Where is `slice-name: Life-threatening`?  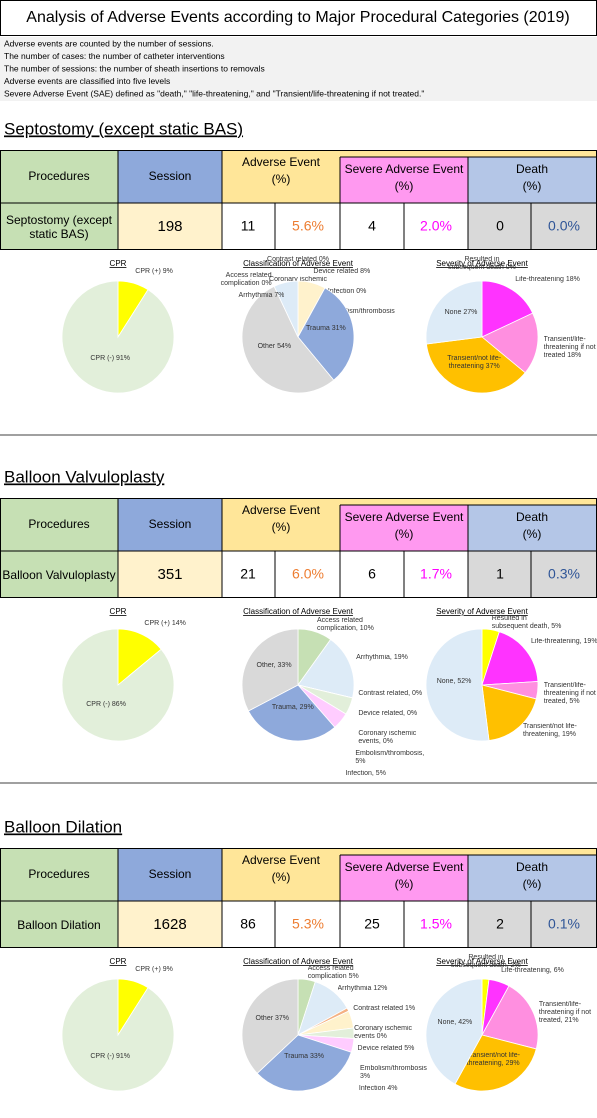
slice-name: Life-threatening is located at coordinates (539, 279).